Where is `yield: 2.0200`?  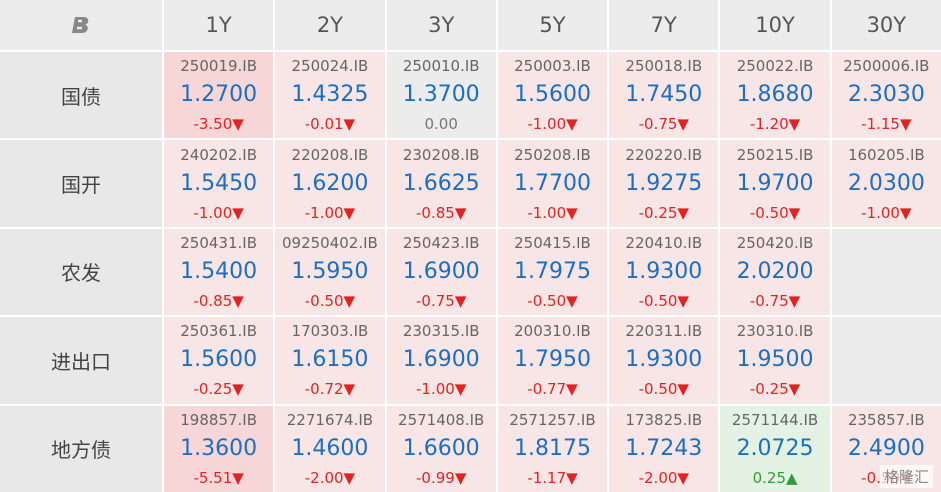 yield: 2.0200 is located at coordinates (775, 271).